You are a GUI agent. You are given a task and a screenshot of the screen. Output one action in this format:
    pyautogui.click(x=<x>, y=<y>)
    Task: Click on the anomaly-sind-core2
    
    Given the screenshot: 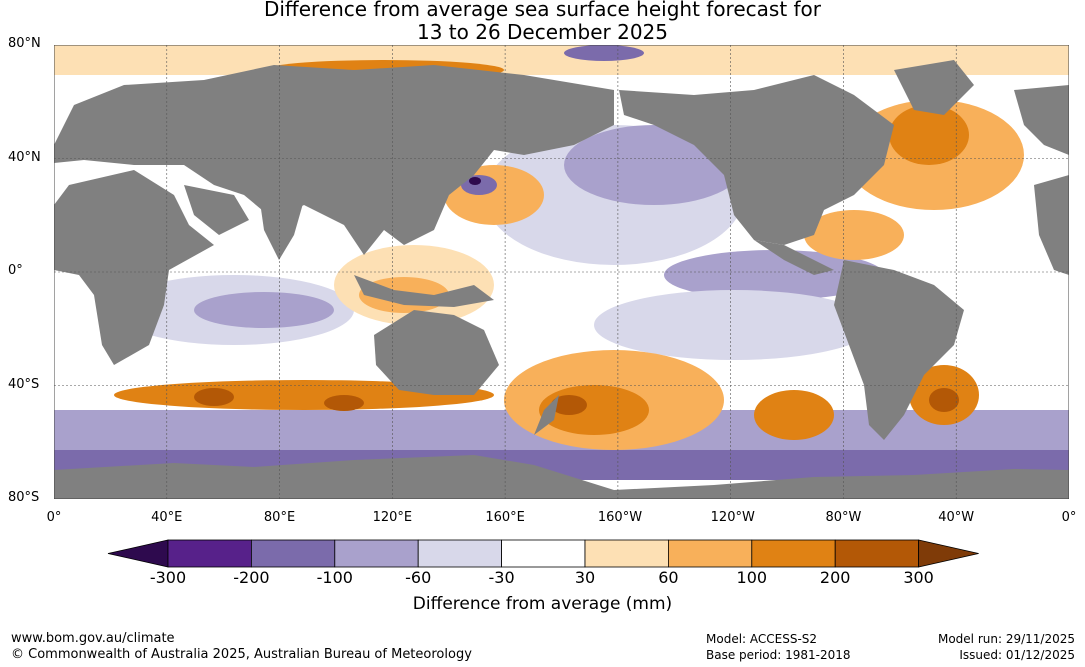 What is the action you would take?
    pyautogui.click(x=344, y=403)
    